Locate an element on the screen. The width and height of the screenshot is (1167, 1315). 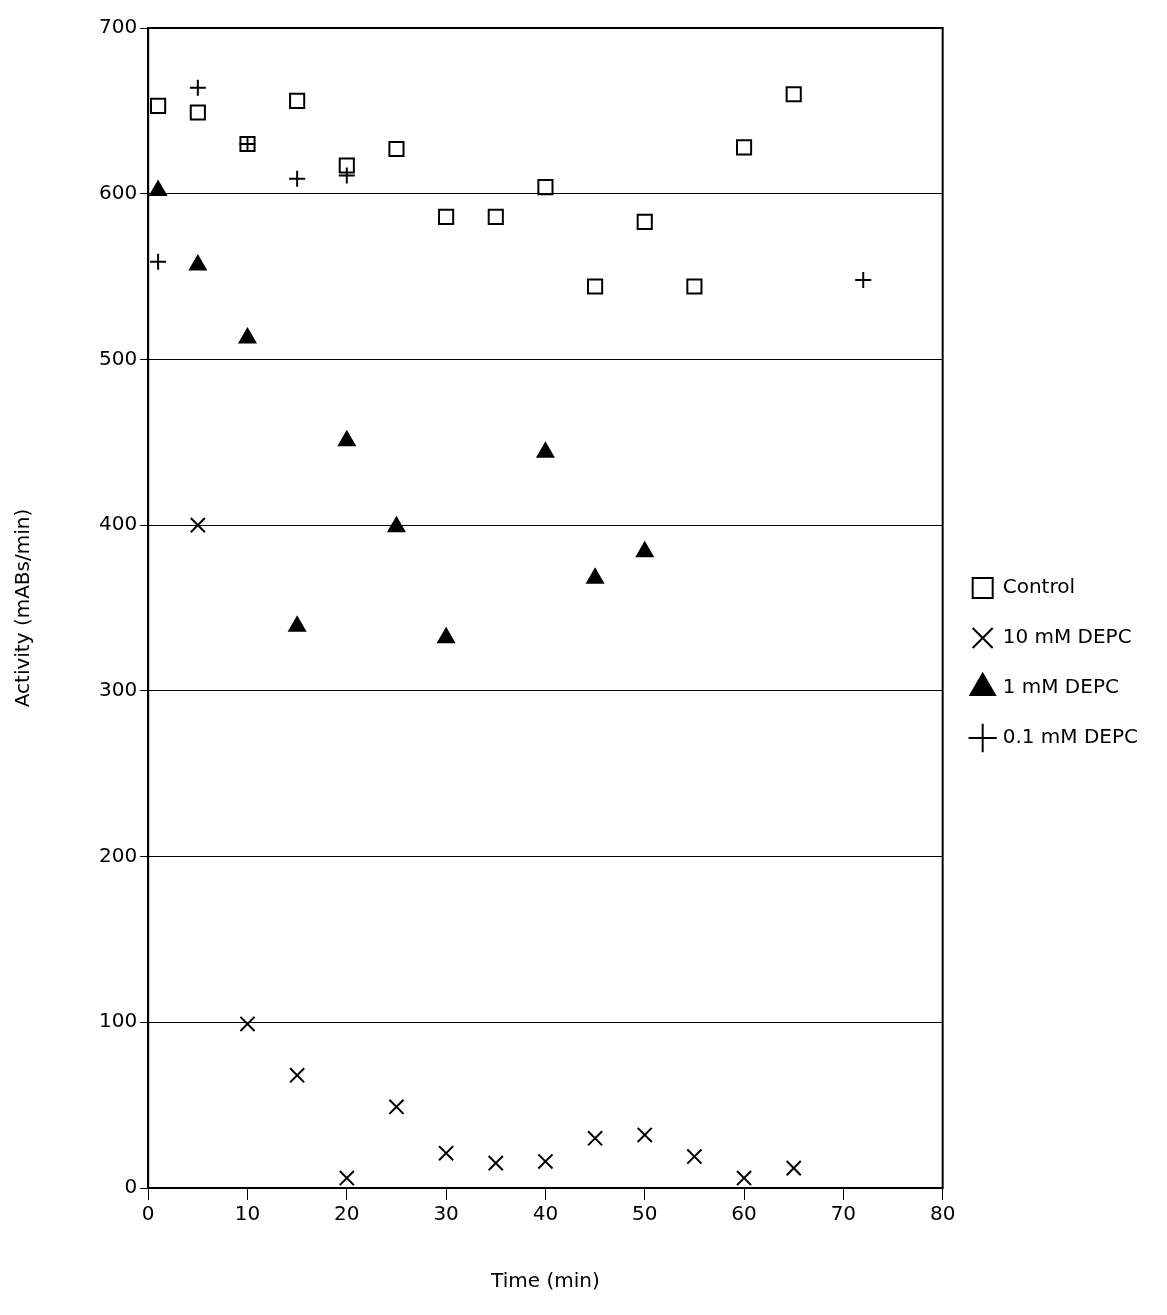
x-tick-label: 80 is located at coordinates (942, 1213).